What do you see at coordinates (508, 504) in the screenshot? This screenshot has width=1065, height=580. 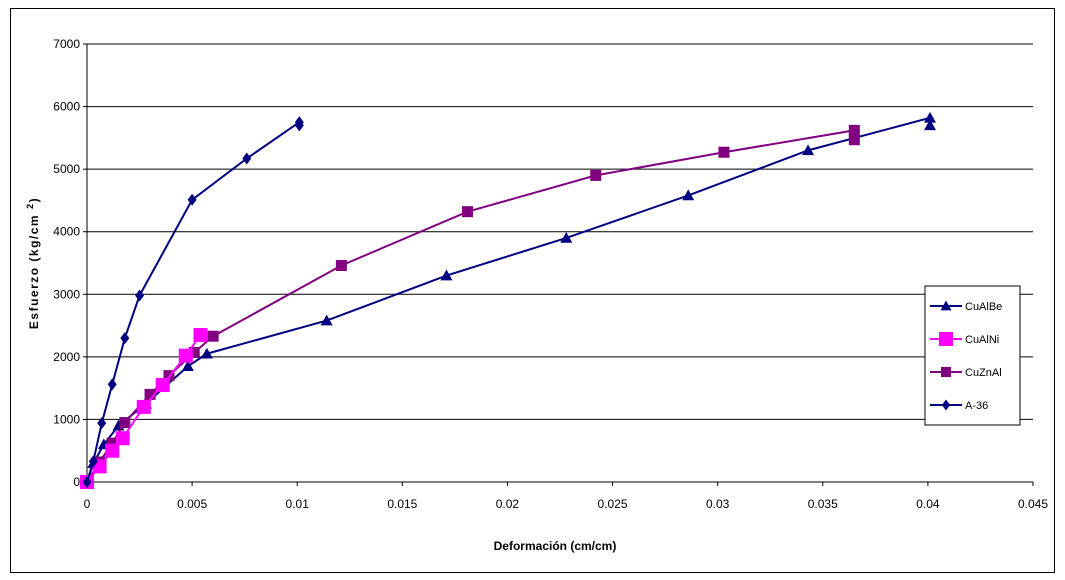 I see `x-tick-label: 0.02` at bounding box center [508, 504].